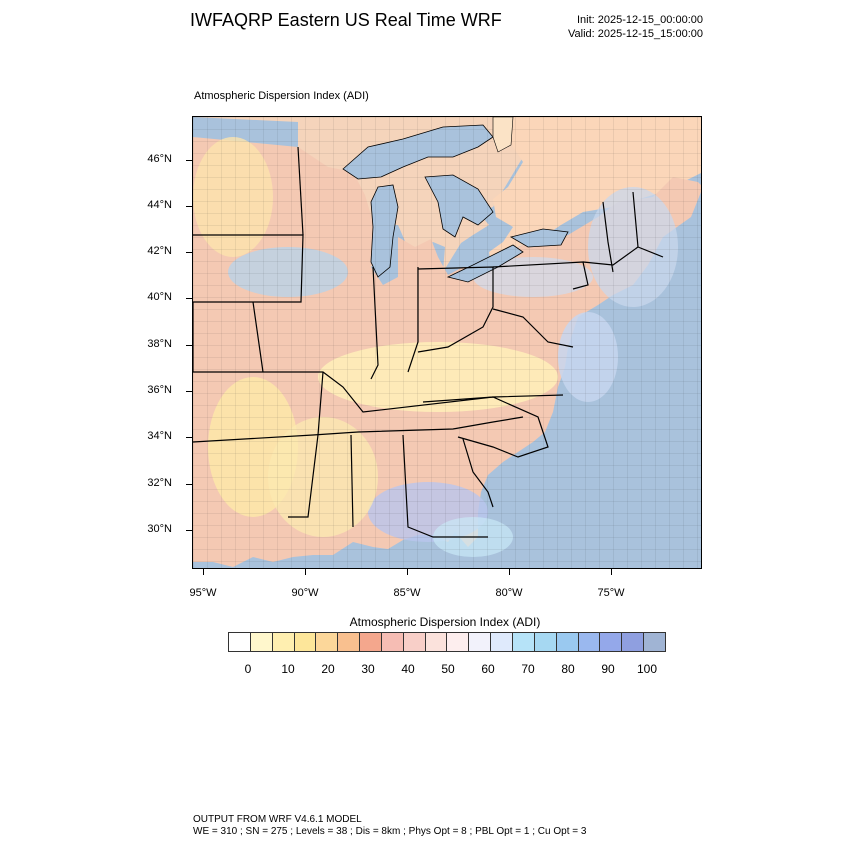  What do you see at coordinates (346, 20) in the screenshot?
I see `chart-title: IWFAQRP Eastern US Real Time WRF` at bounding box center [346, 20].